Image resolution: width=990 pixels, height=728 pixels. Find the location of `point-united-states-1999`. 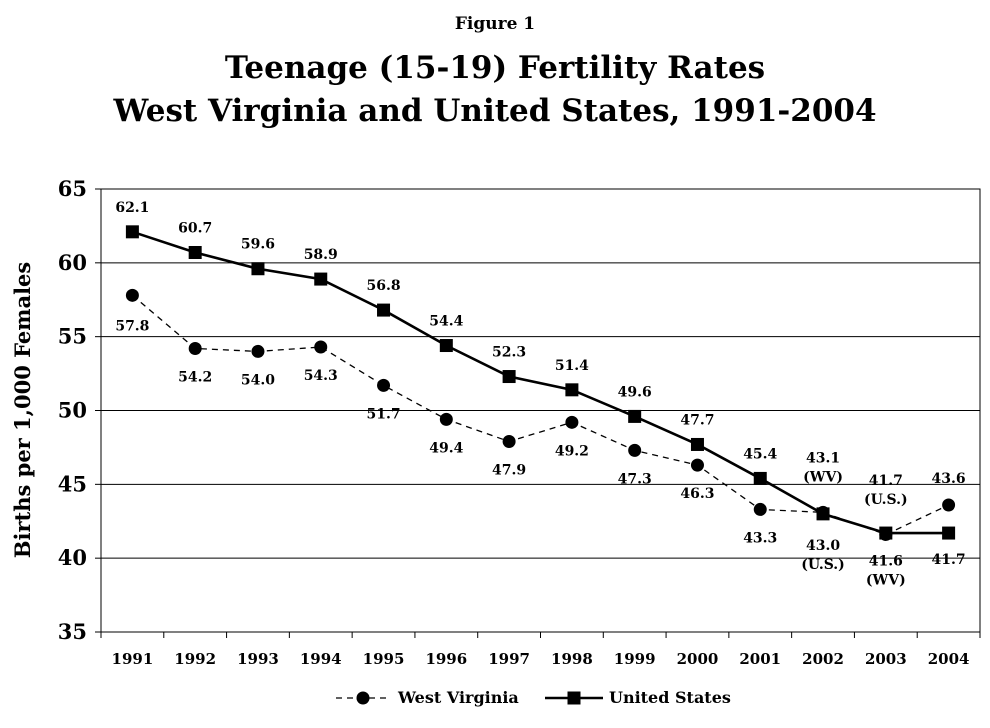

point-united-states-1999 is located at coordinates (635, 416).